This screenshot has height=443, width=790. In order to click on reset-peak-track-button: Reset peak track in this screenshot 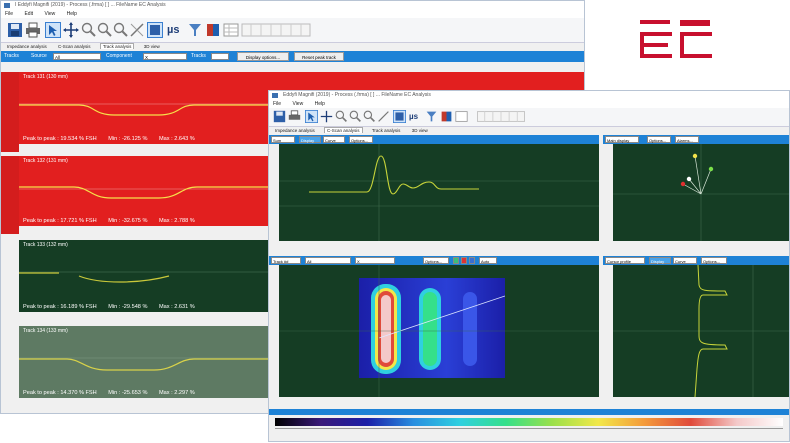, I will do `click(319, 56)`.